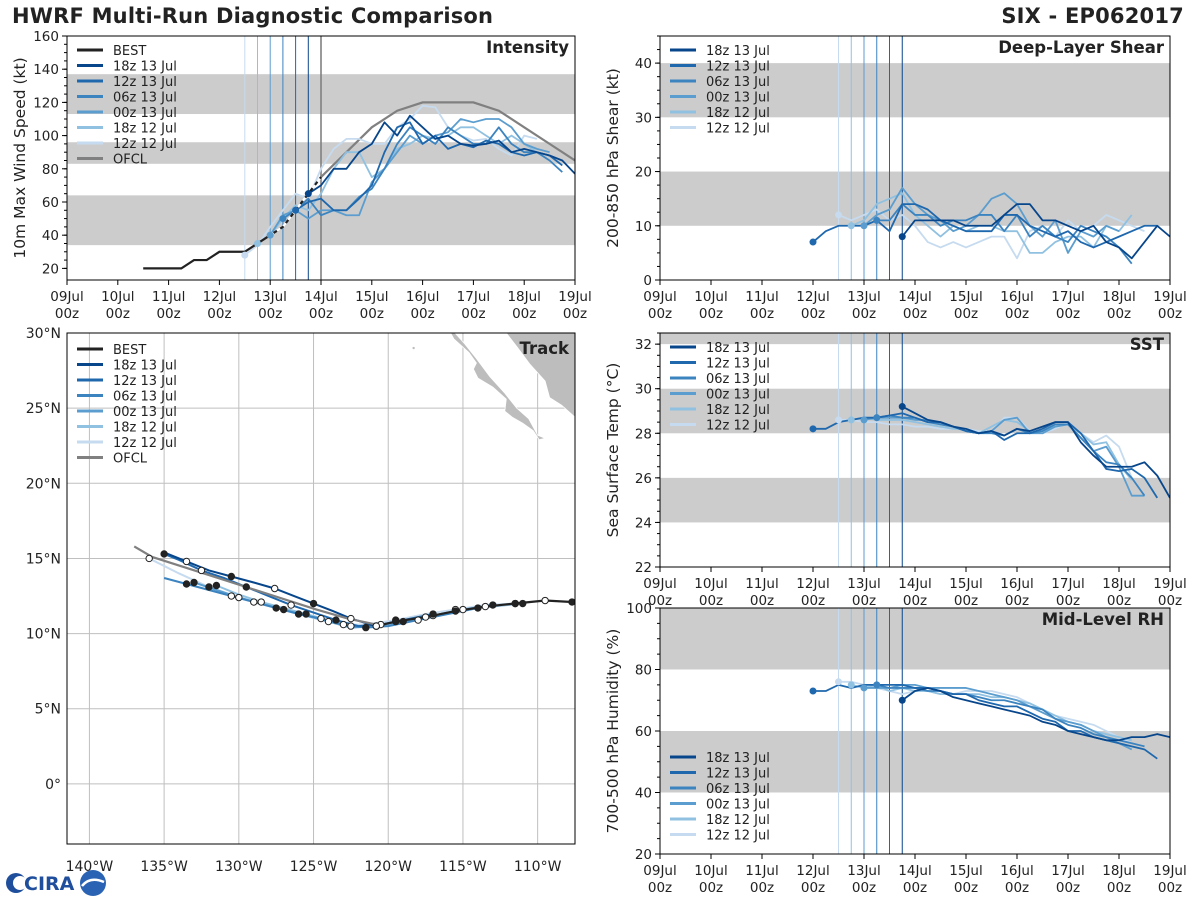 The height and width of the screenshot is (900, 1200). I want to click on sst-ytick-label: 32, so click(643, 345).